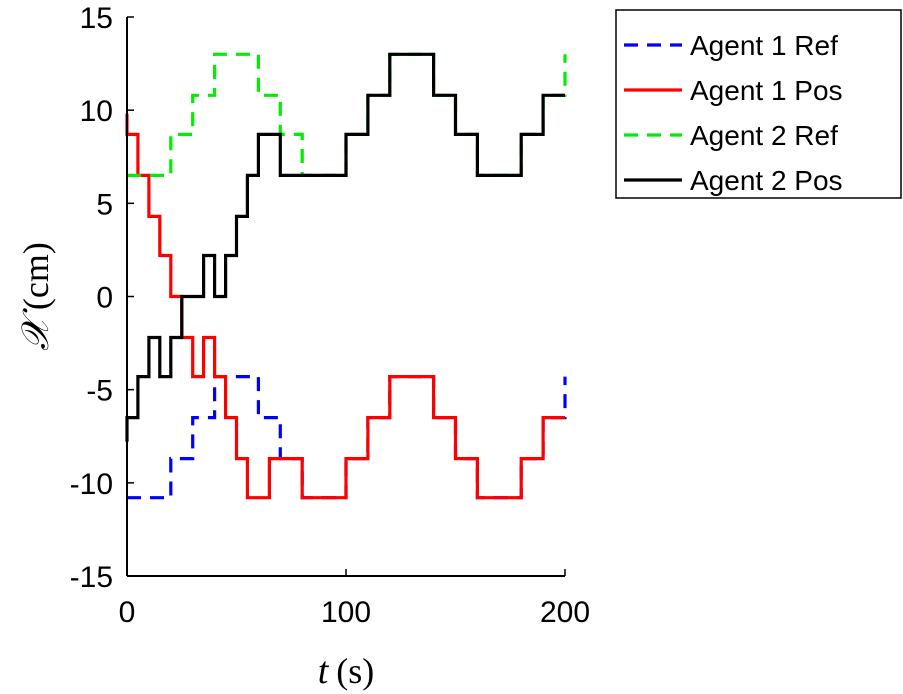 The image size is (903, 694). Describe the element at coordinates (104, 298) in the screenshot. I see `y-tick-label: 0` at that location.